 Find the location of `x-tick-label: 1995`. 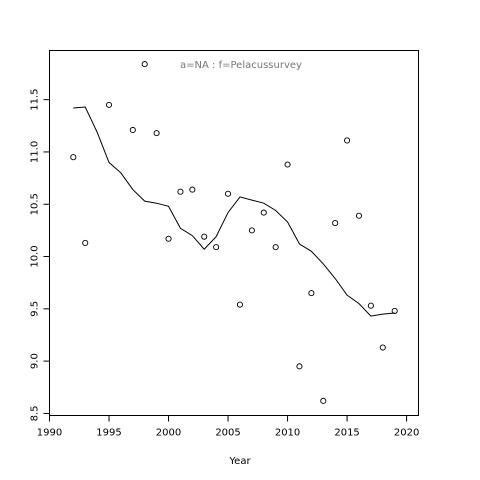

x-tick-label: 1995 is located at coordinates (108, 433).